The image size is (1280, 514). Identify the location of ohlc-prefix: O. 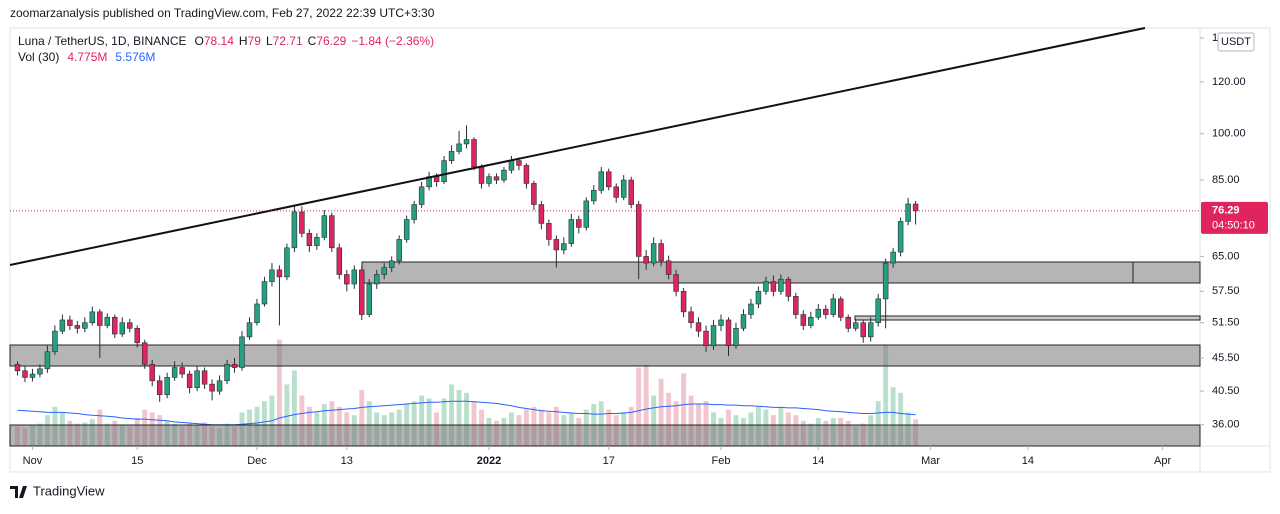
(199, 41).